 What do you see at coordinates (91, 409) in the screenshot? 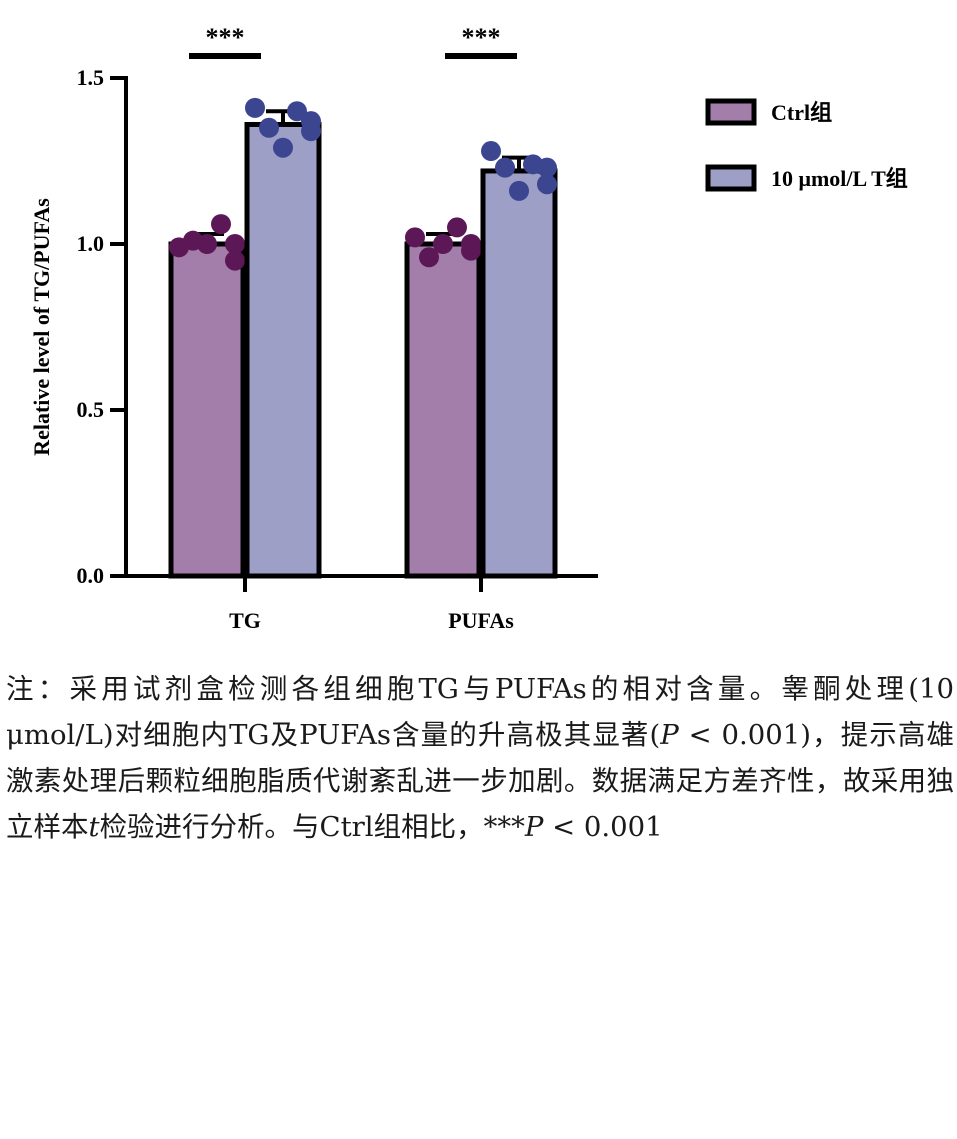
I see `y-tick-label: 0.5` at bounding box center [91, 409].